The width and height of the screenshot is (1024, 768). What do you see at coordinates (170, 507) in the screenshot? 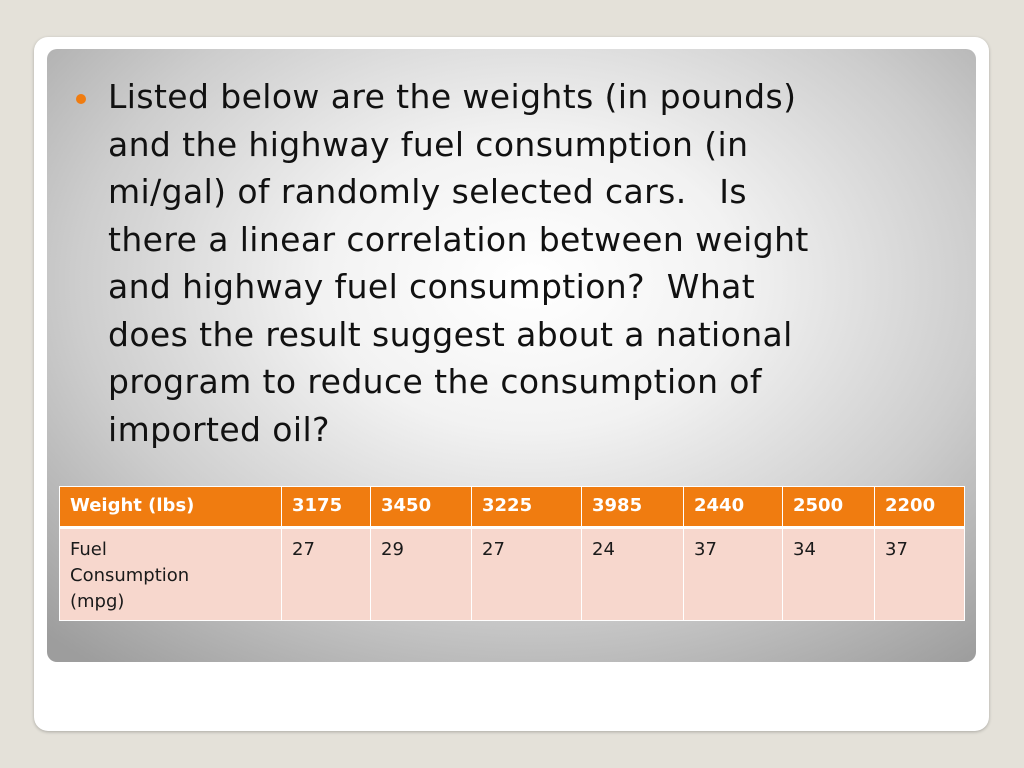
I see `header-cell-label: Weight (lbs)` at bounding box center [170, 507].